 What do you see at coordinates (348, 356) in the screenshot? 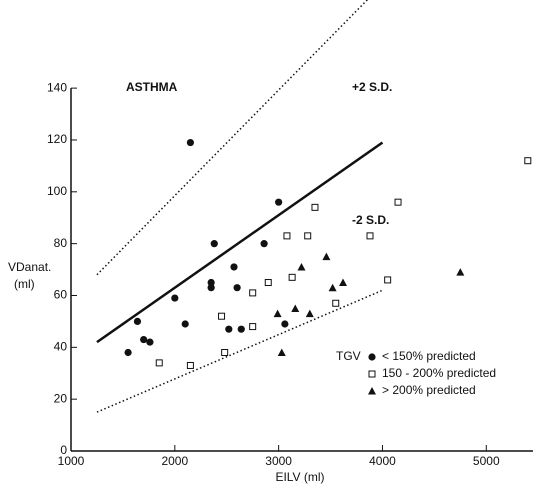
I see `legend-title: TGV` at bounding box center [348, 356].